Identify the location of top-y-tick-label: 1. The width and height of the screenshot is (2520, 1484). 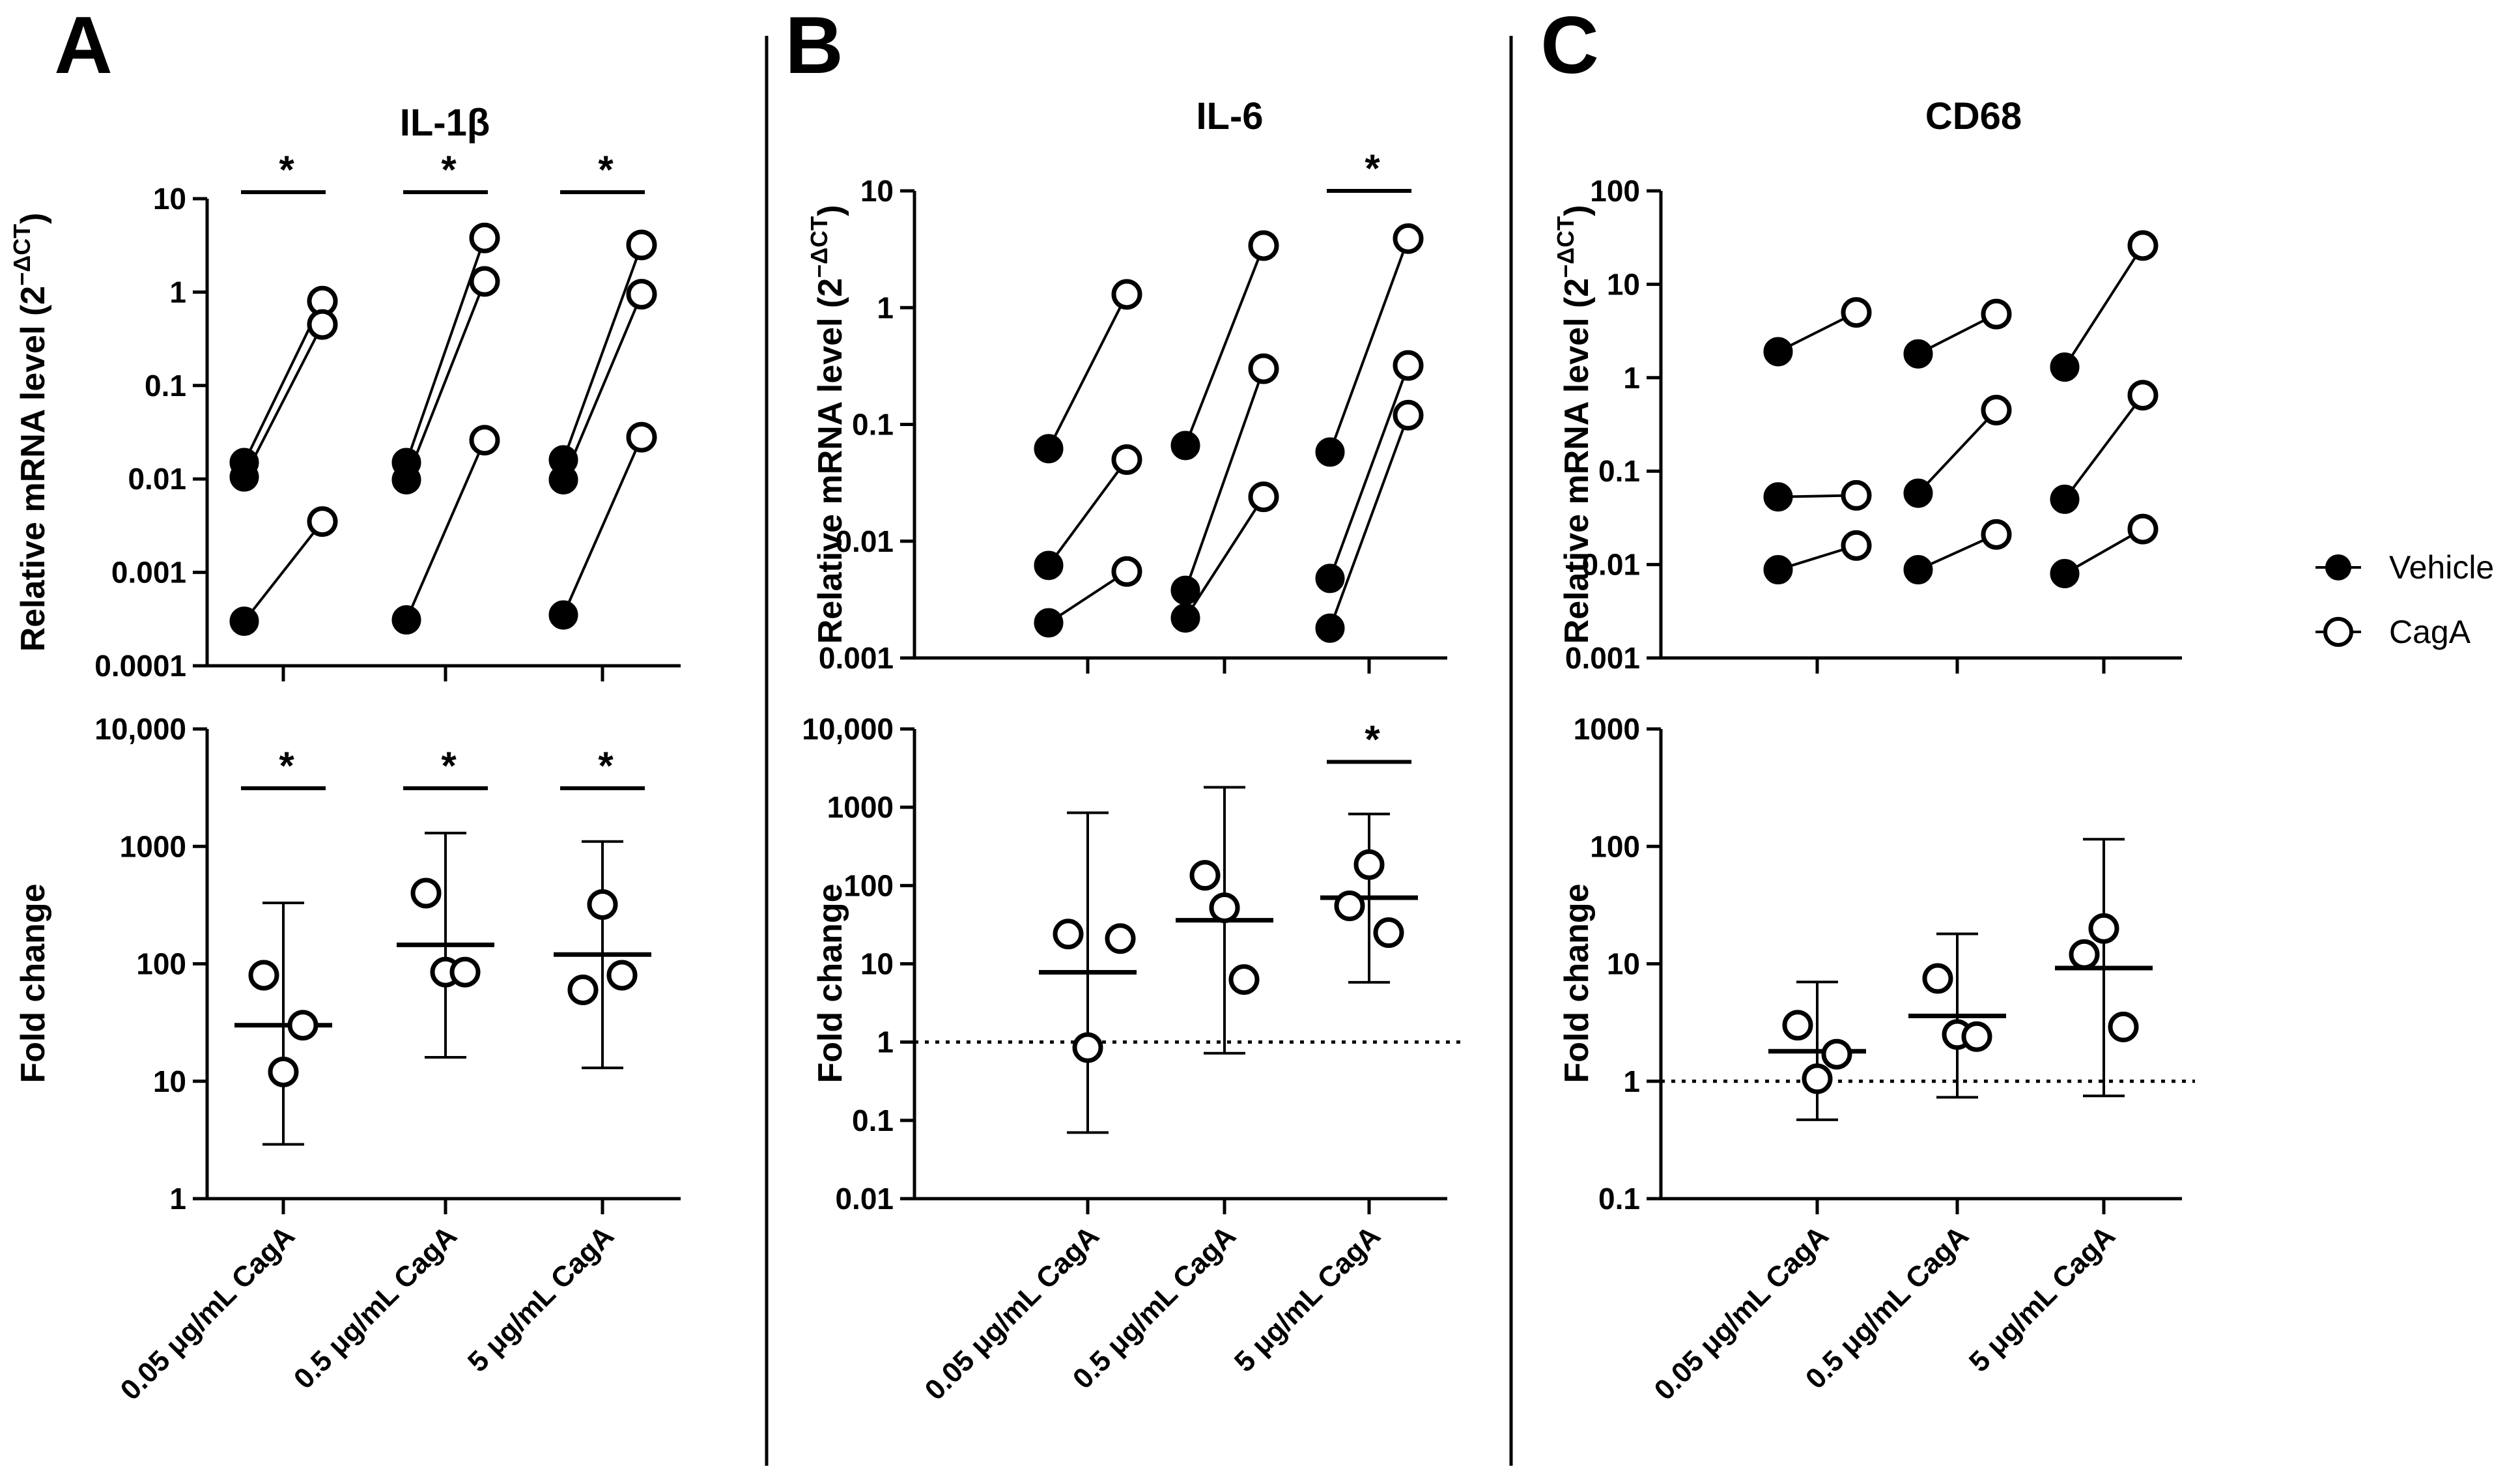
(1631, 378).